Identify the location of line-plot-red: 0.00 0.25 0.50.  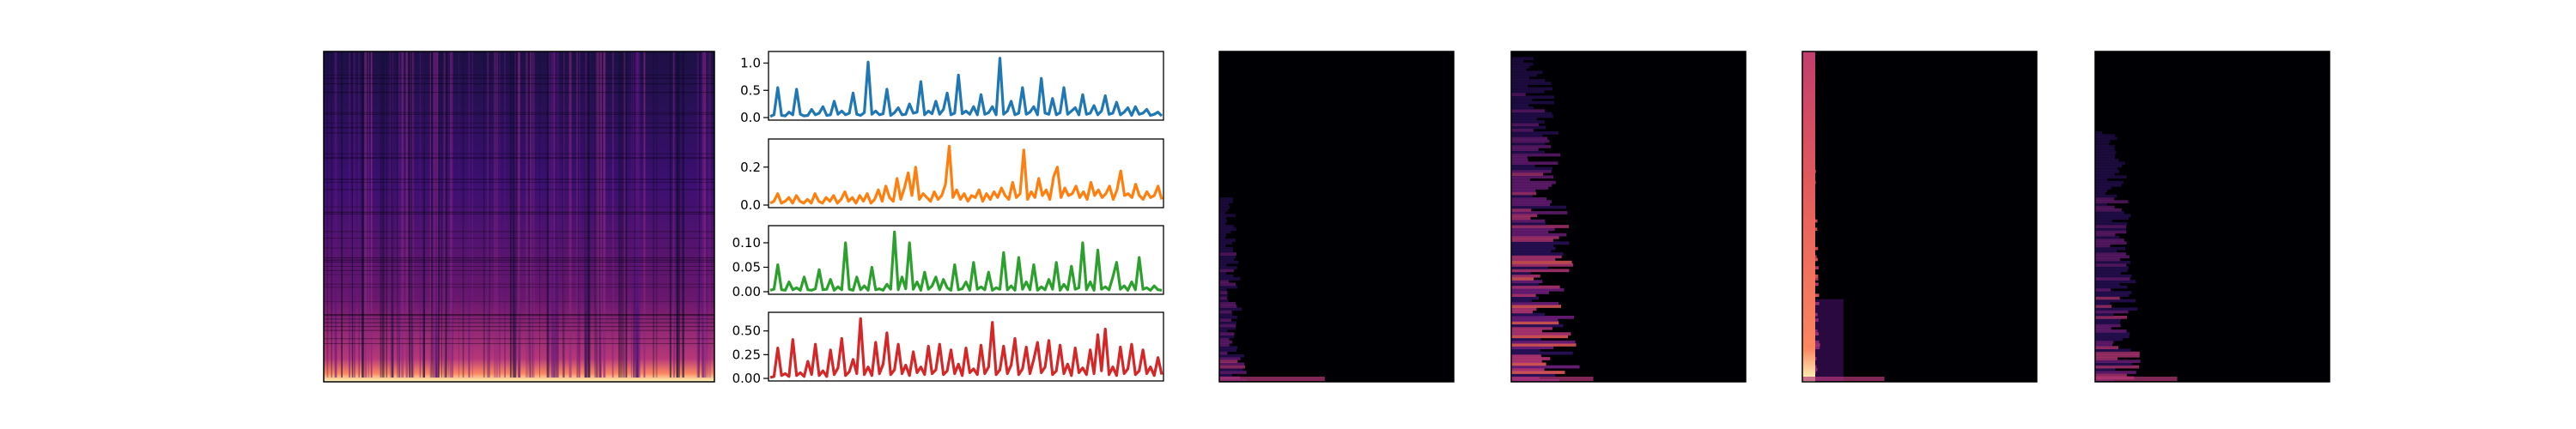
(948, 348).